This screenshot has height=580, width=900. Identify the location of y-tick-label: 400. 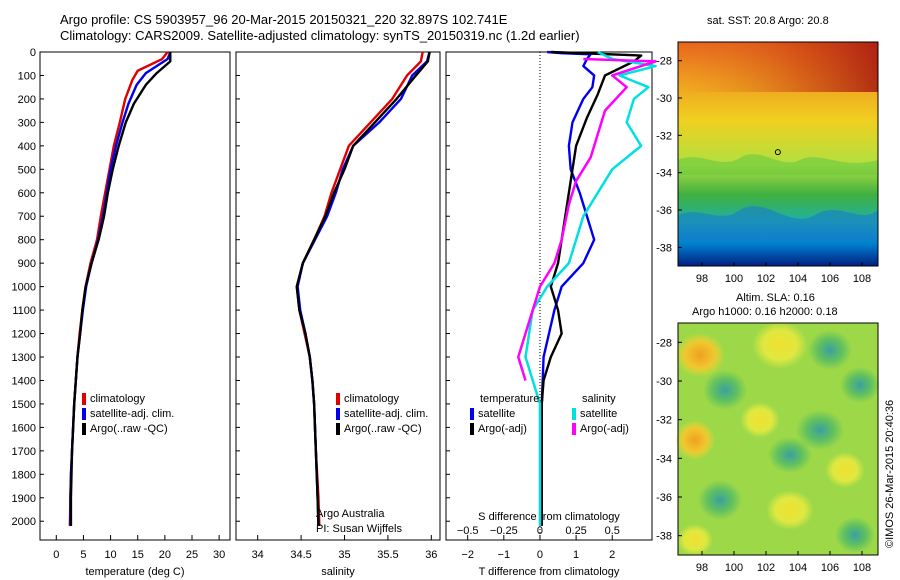
(27, 147).